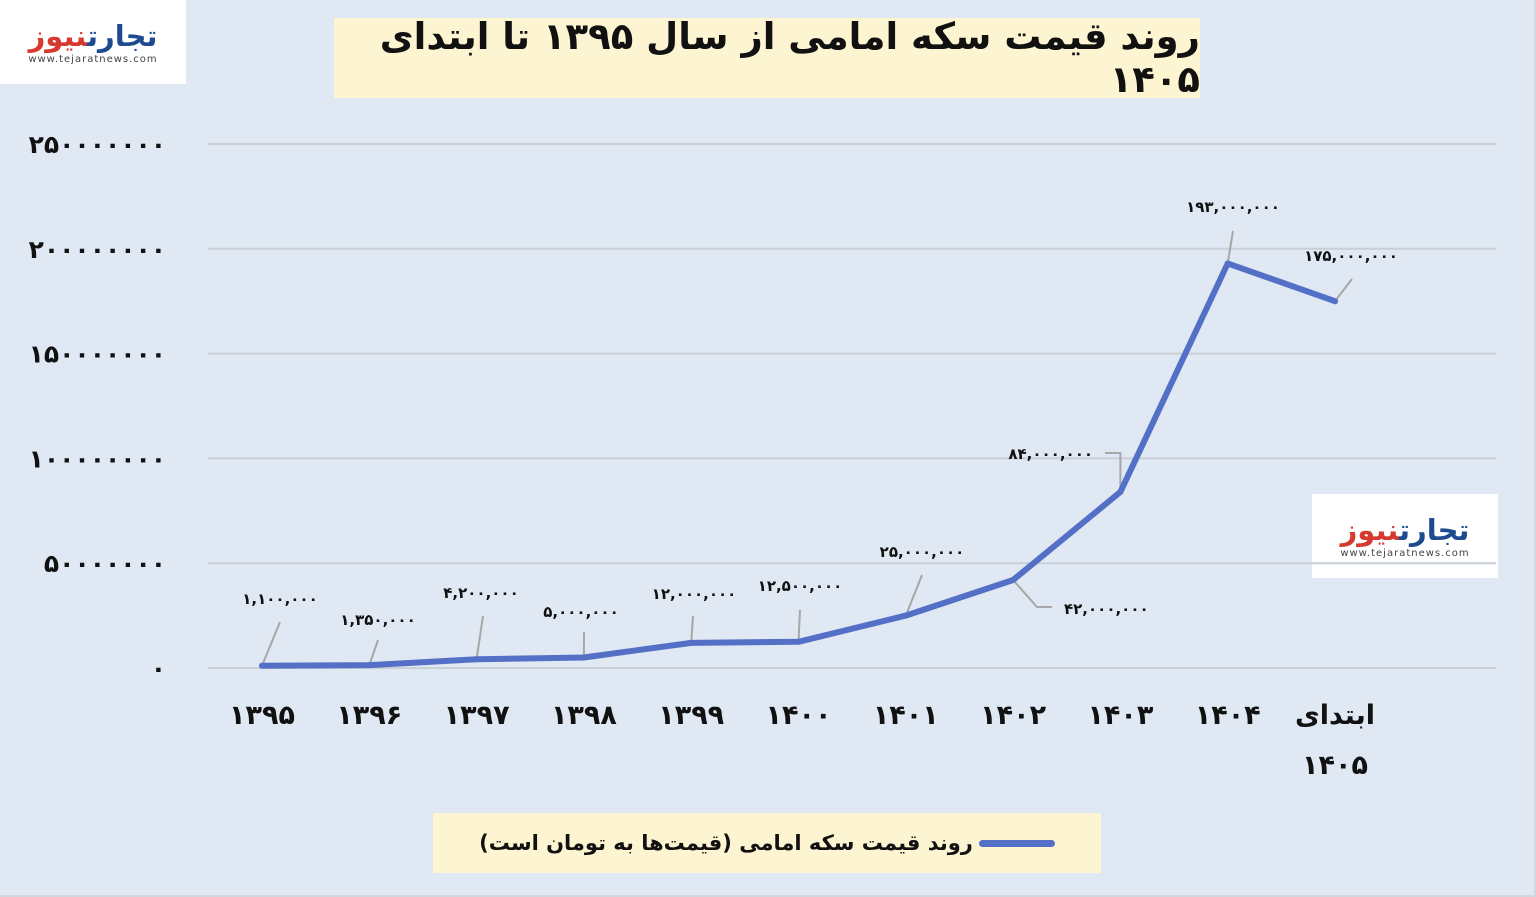 The width and height of the screenshot is (1536, 897). I want to click on x-tick-label: ۱۳۹۷, so click(477, 715).